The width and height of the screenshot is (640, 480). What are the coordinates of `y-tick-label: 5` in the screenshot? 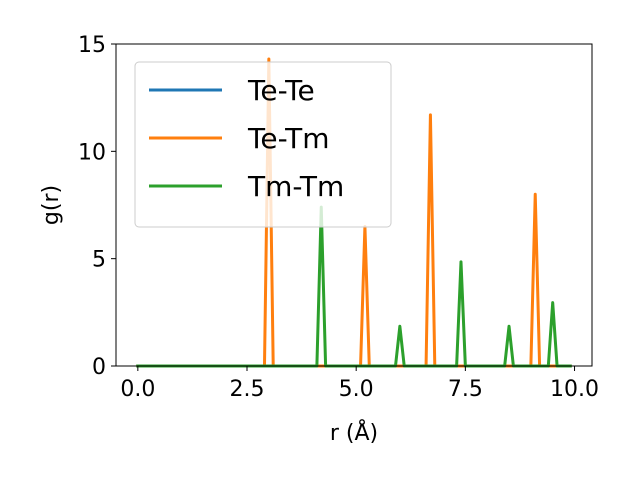 It's located at (99, 260).